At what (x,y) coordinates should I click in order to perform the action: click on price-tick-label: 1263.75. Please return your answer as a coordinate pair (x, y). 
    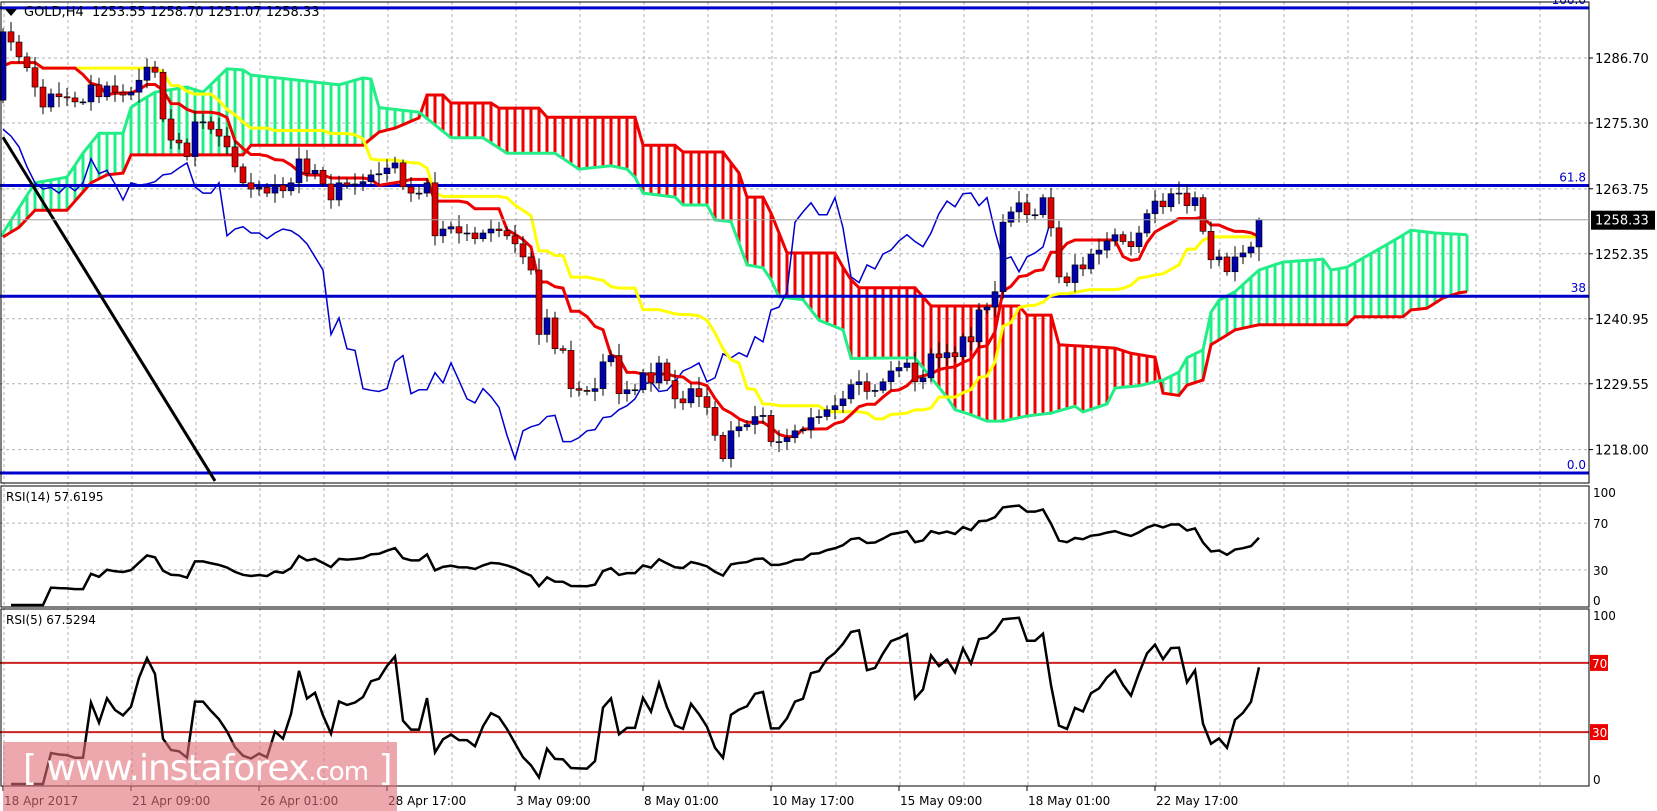
    Looking at the image, I should click on (1622, 190).